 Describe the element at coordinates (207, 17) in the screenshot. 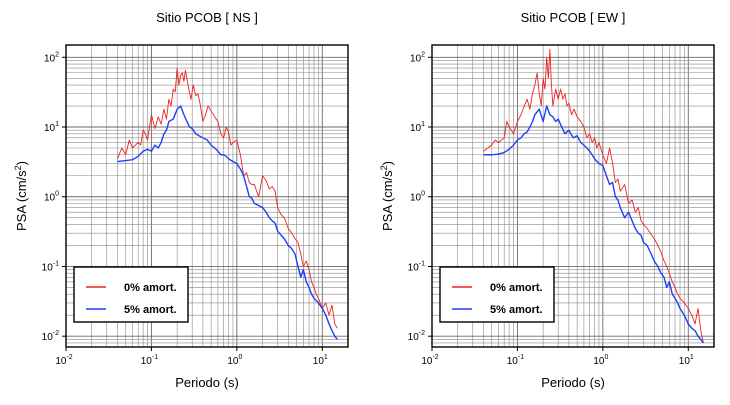

I see `chart-title: Sitio PCOB [ NS ]` at that location.